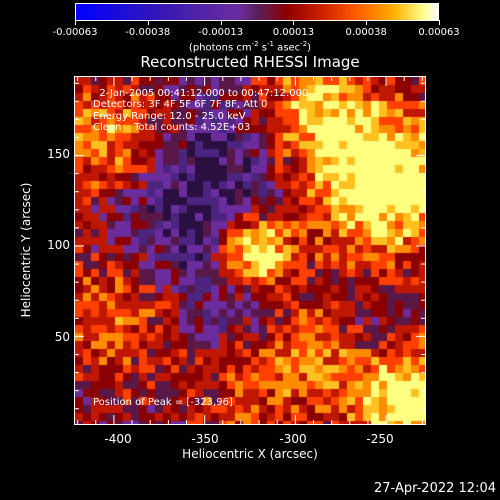  I want to click on colorbar, so click(257, 12).